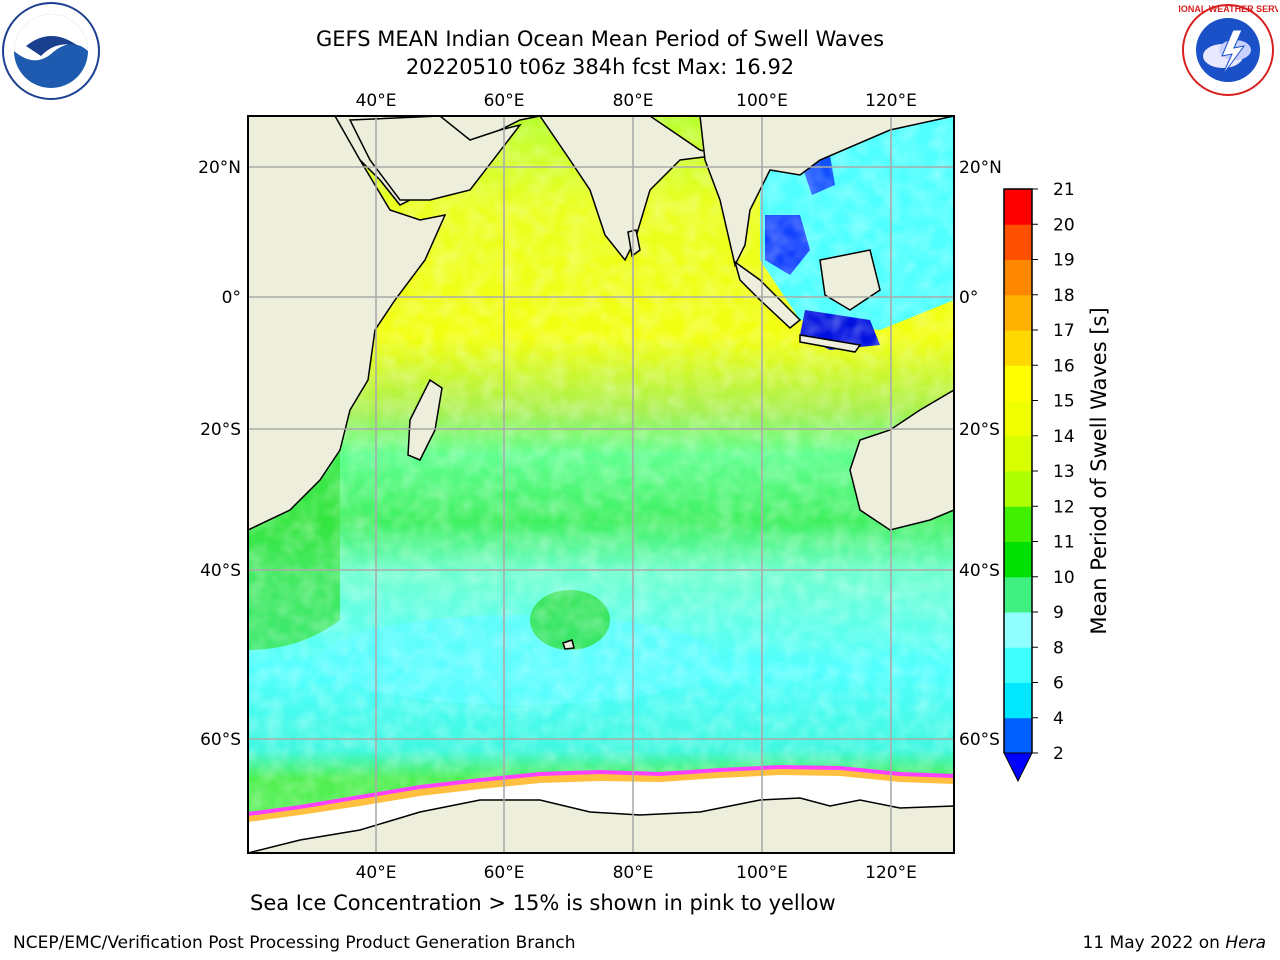  What do you see at coordinates (762, 101) in the screenshot?
I see `lon-tick-top-3: 100°E` at bounding box center [762, 101].